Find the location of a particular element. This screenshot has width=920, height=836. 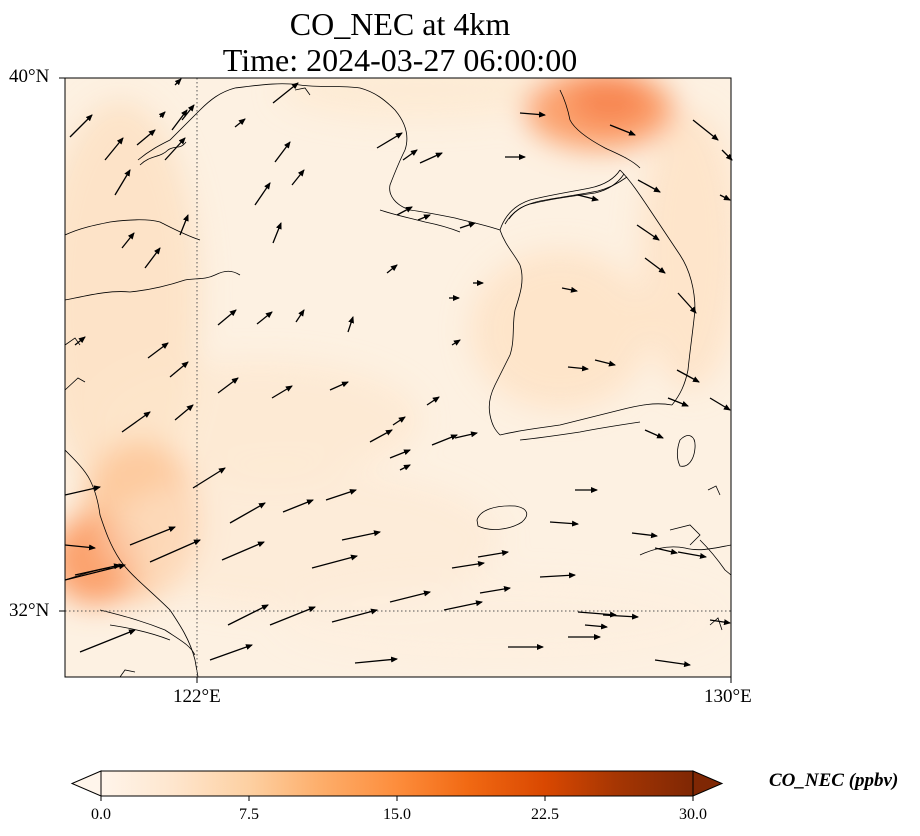

map-title: CO_NEC at 4km is located at coordinates (400, 24).